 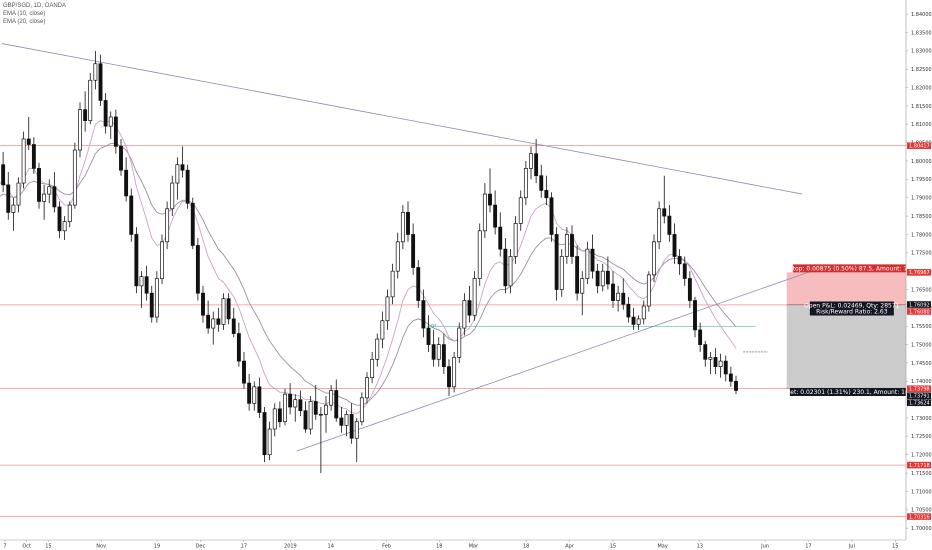 What do you see at coordinates (851, 391) in the screenshot?
I see `target-label-bg` at bounding box center [851, 391].